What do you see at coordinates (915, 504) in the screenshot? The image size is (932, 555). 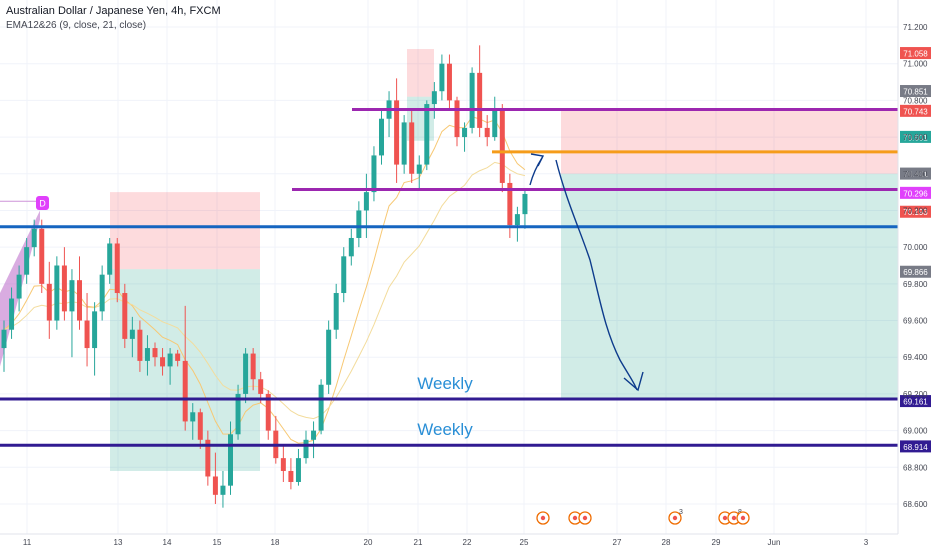 I see `price-tick-label: 68.600` at bounding box center [915, 504].